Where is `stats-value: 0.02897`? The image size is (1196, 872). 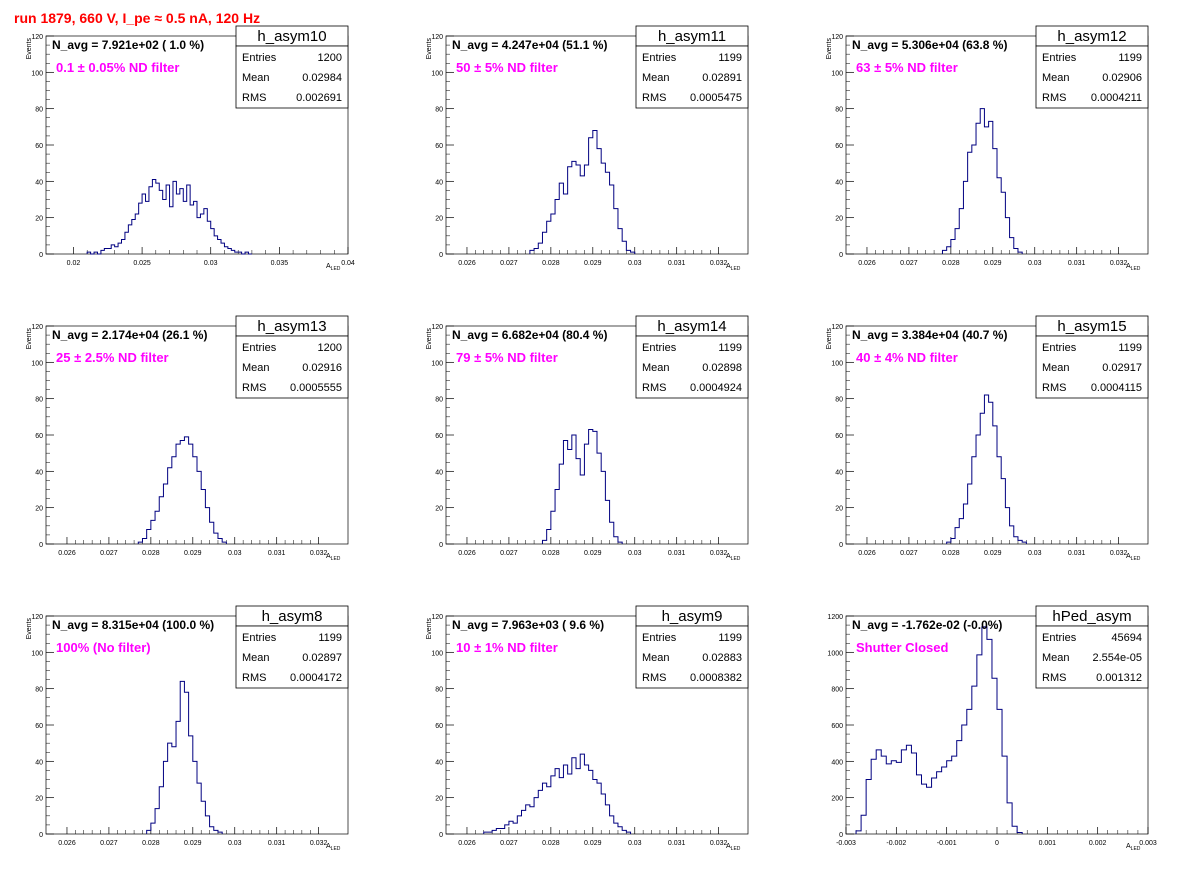
stats-value: 0.02897 is located at coordinates (322, 658).